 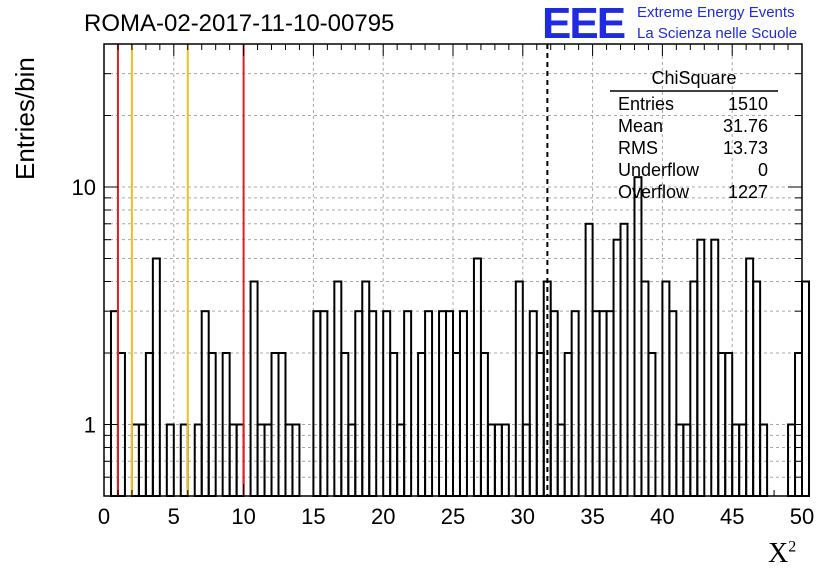 I want to click on logo-tagline-2: La Scienza nelle Scuole, so click(x=717, y=33).